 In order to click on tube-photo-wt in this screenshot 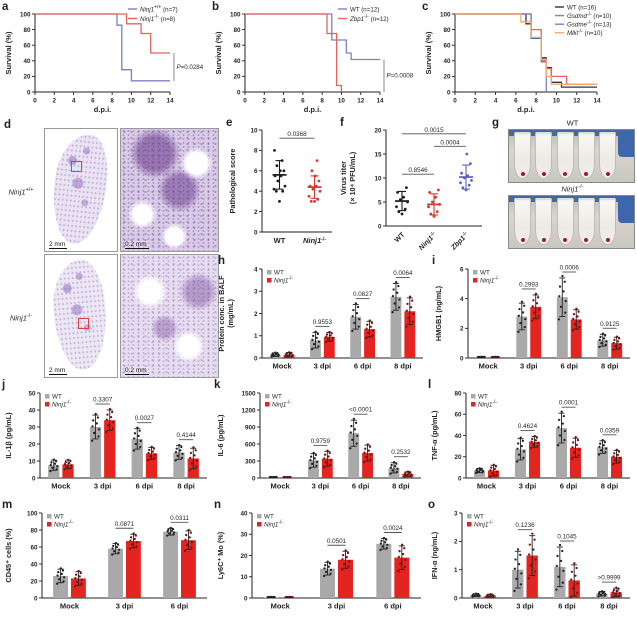, I will do `click(571, 156)`.